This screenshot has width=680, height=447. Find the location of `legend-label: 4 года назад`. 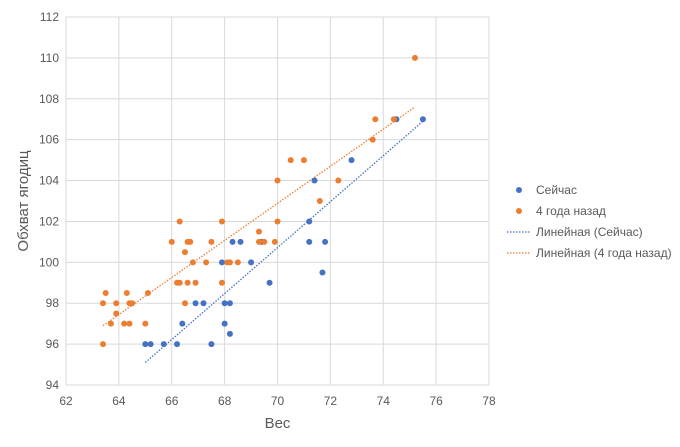

legend-label: 4 года назад is located at coordinates (571, 211).